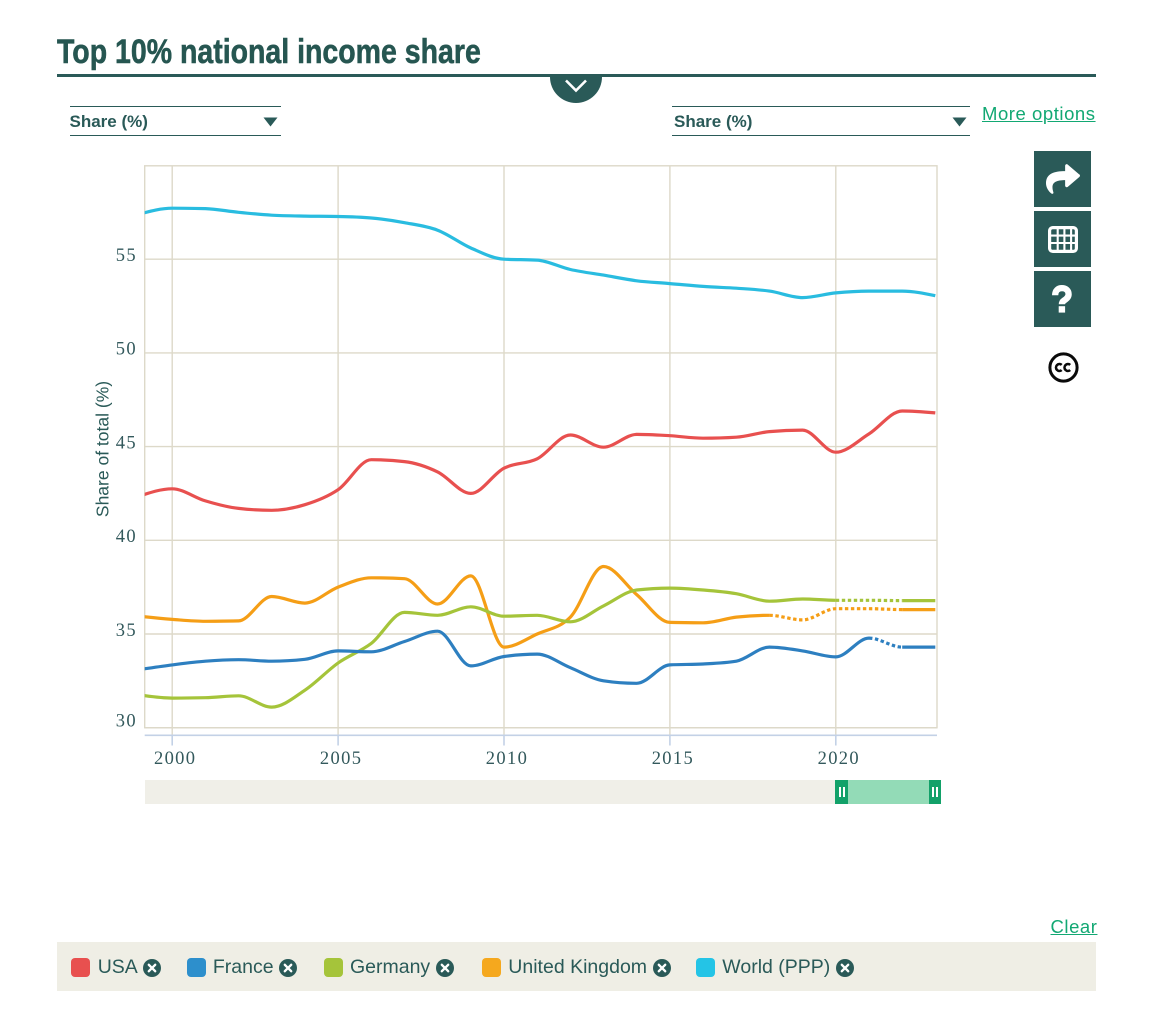  I want to click on svg-text: 50, so click(126, 350).